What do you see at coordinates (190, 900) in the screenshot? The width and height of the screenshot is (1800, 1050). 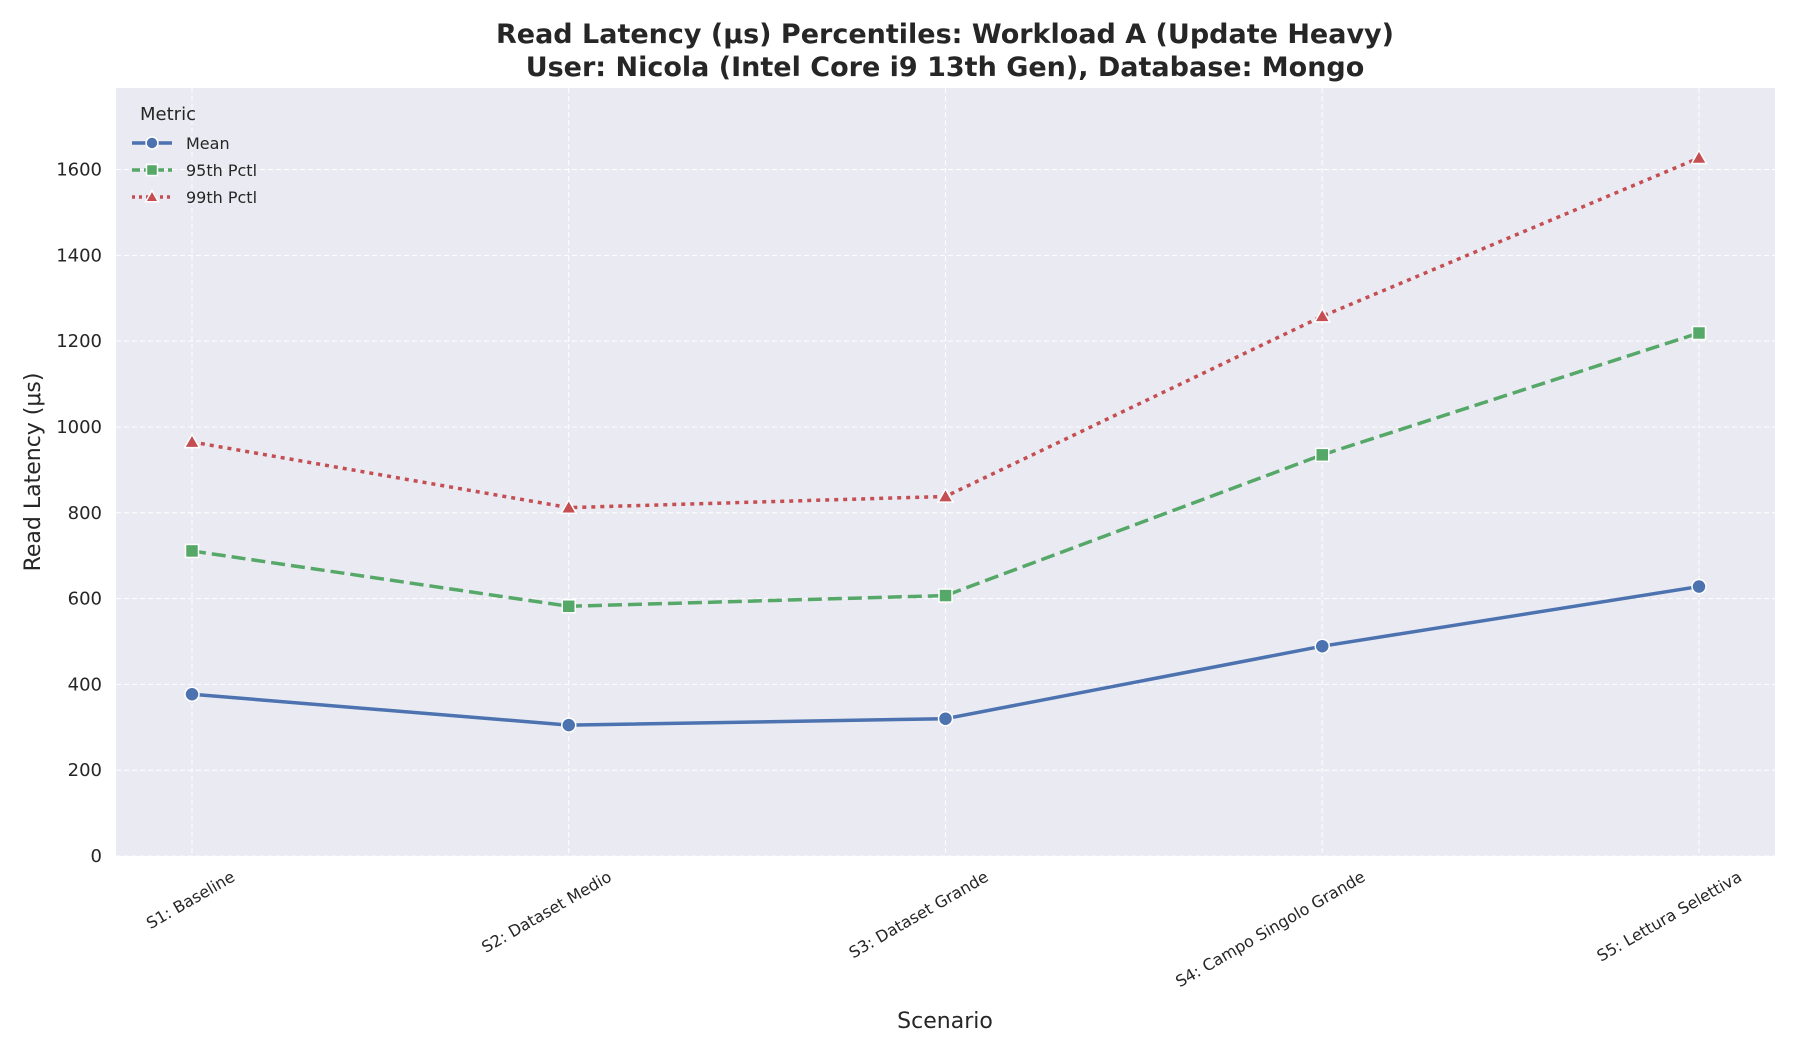 I see `x-tick-label: S1: Baseline` at bounding box center [190, 900].